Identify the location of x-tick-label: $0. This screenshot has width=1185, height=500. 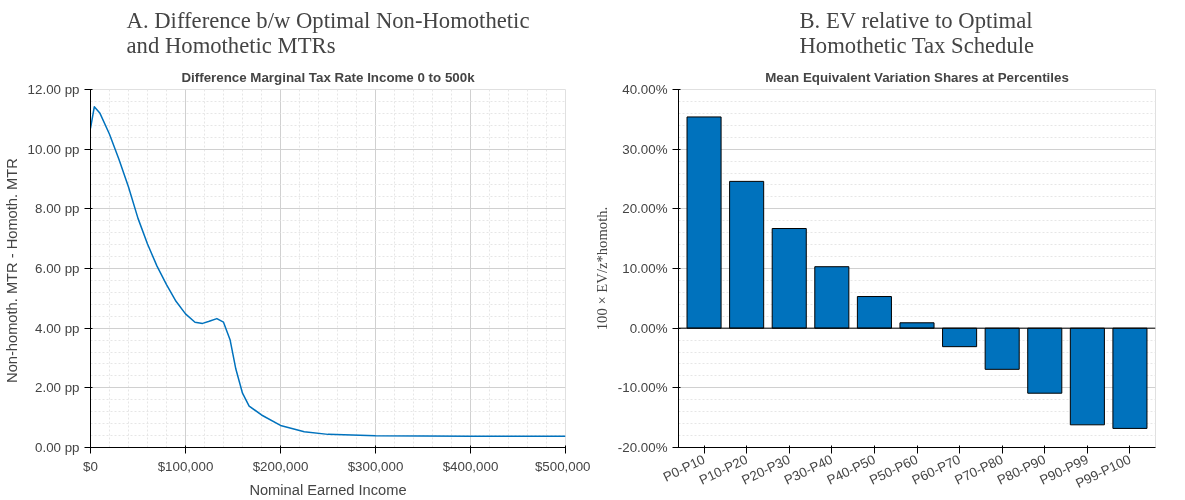
(90, 466).